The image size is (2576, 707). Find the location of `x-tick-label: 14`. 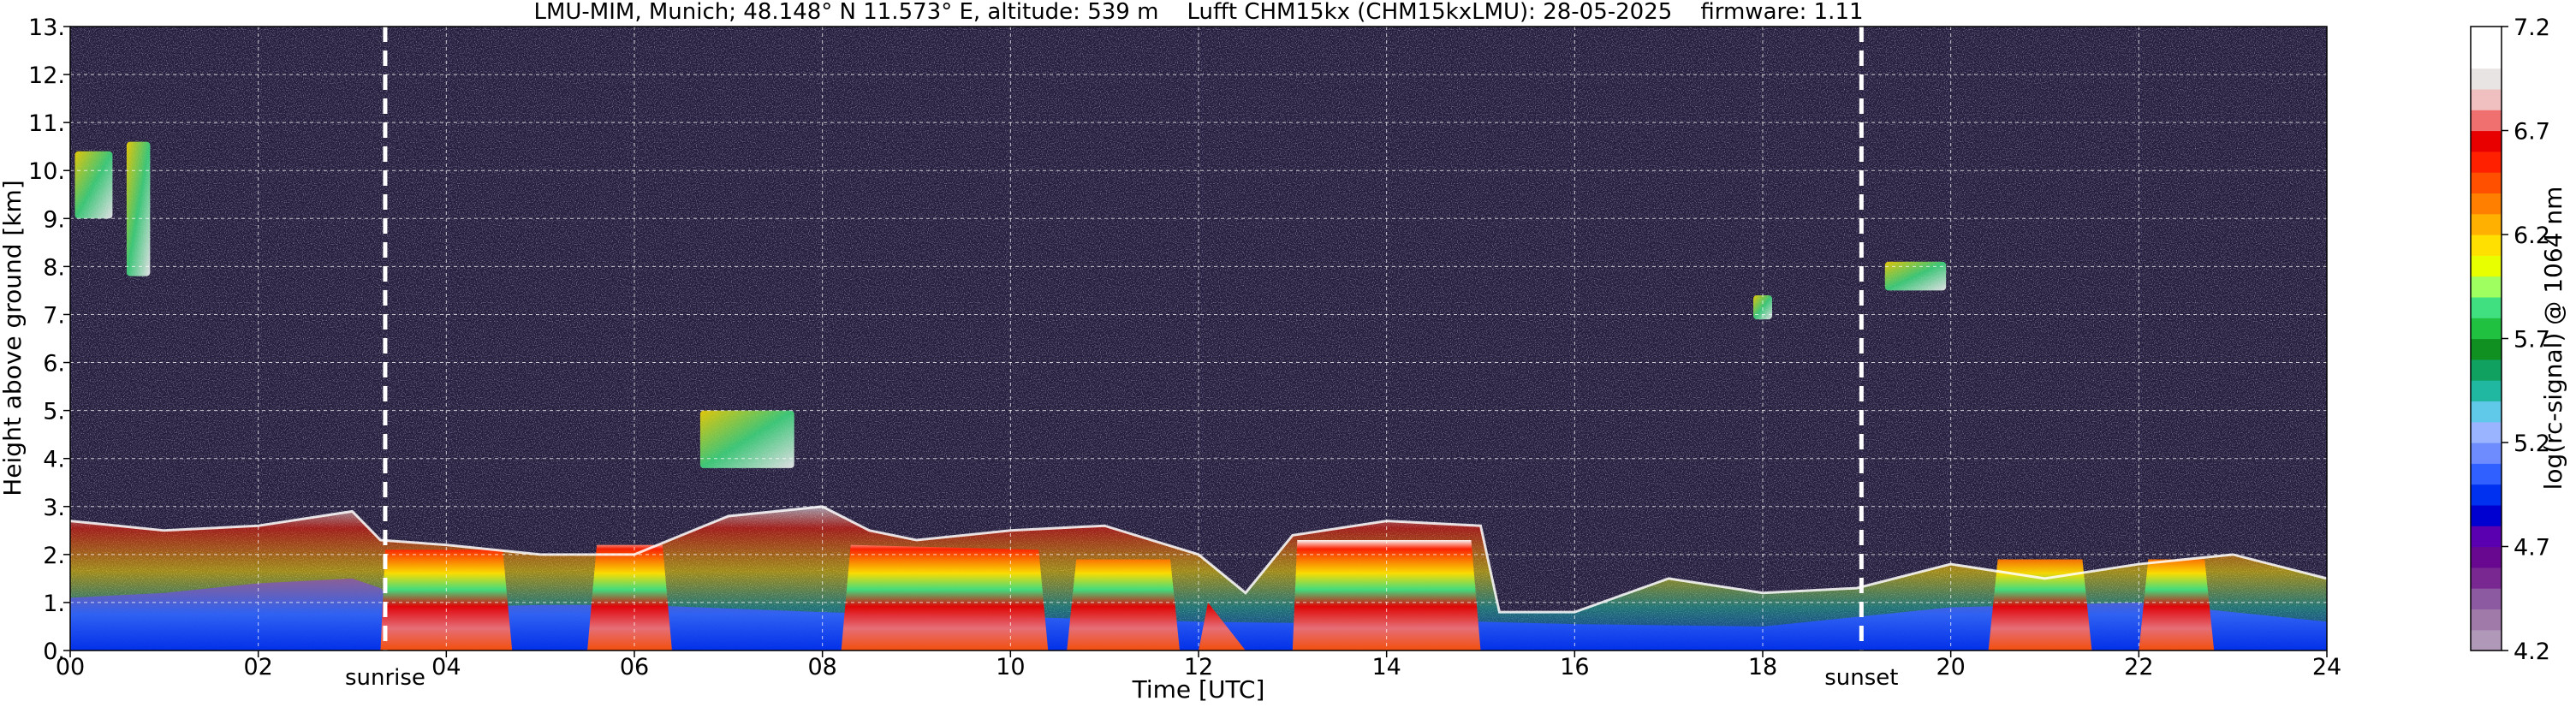

x-tick-label: 14 is located at coordinates (1386, 667).